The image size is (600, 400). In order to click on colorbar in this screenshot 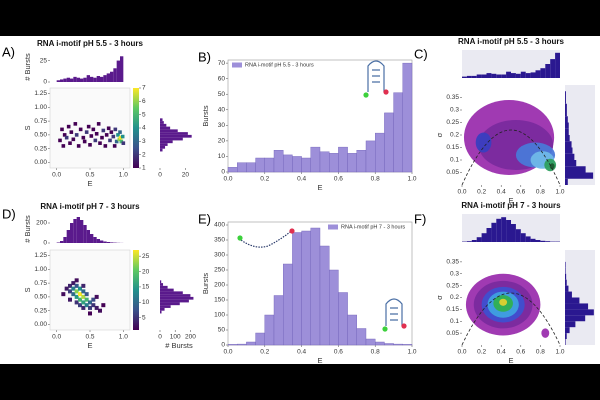, I will do `click(136, 290)`.